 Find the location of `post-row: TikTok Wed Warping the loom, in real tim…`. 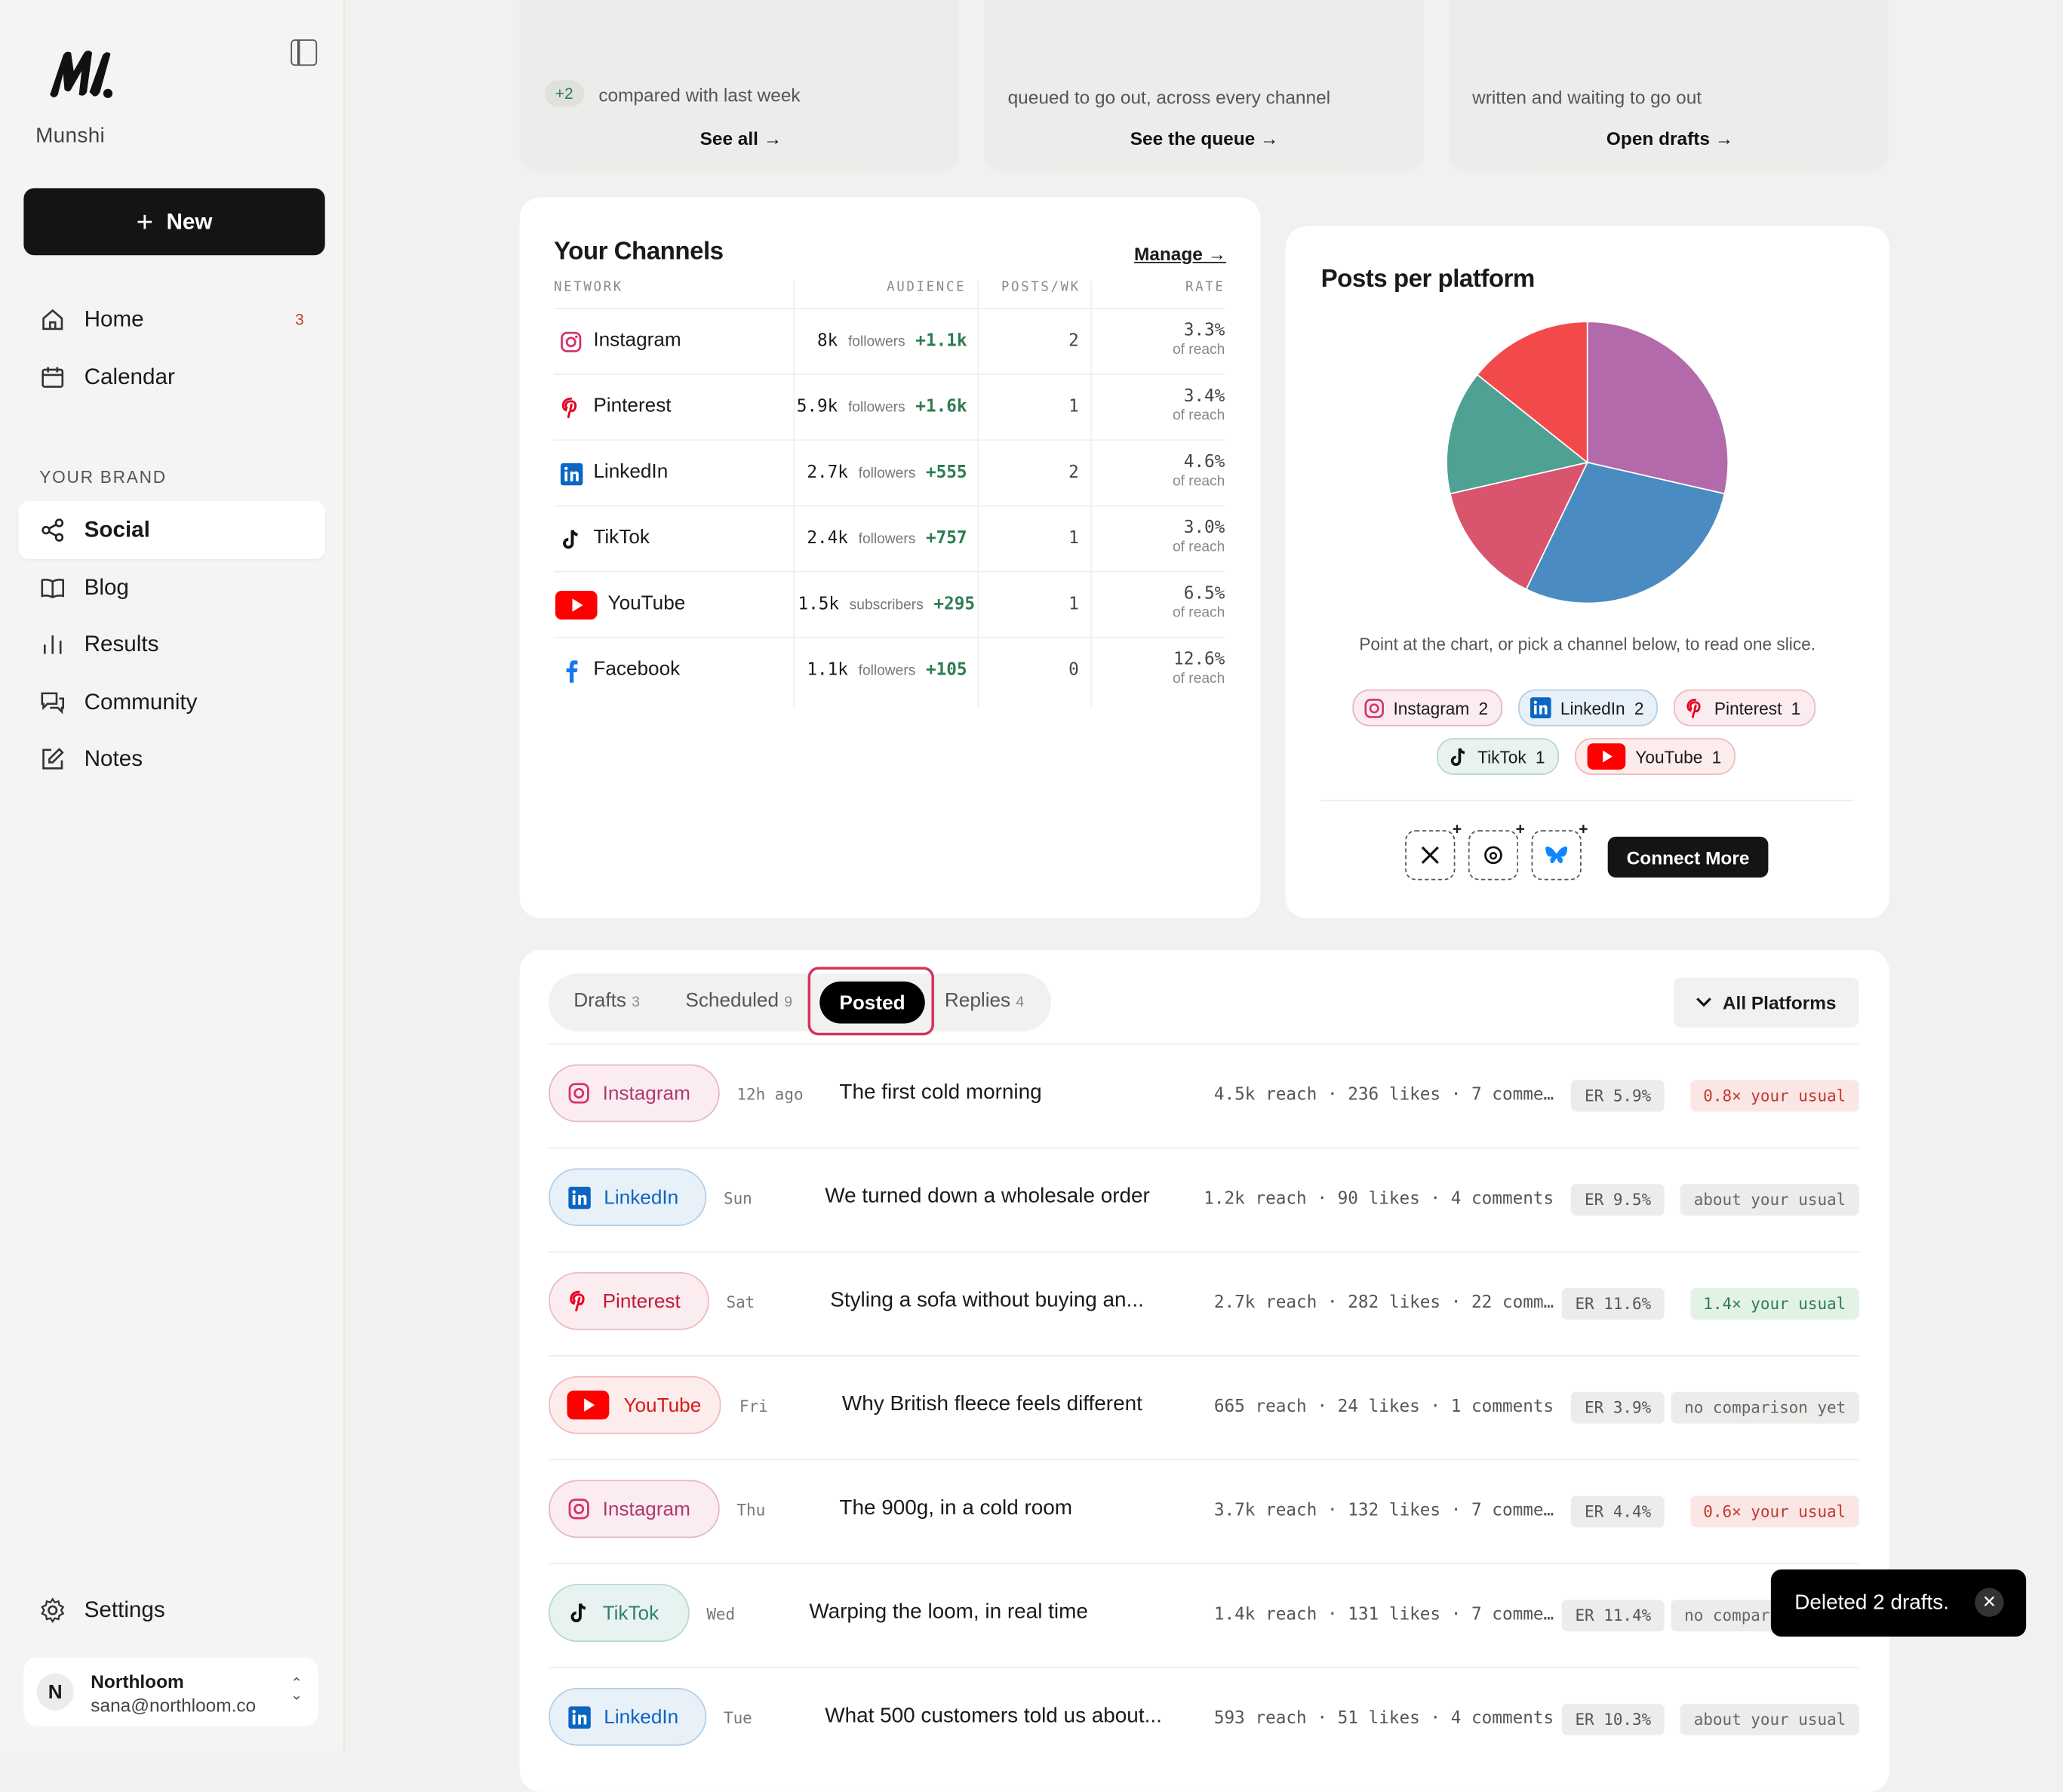

post-row: TikTok Wed Warping the loom, in real tim… is located at coordinates (1204, 1615).